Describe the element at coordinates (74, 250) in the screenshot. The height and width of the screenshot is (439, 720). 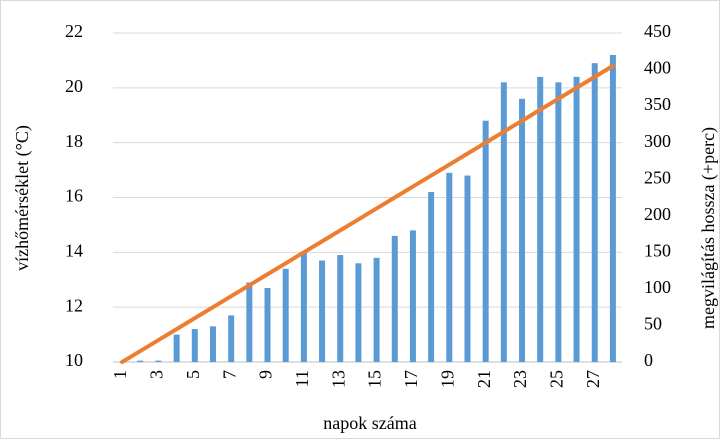
I see `y-tick-label: 14` at that location.